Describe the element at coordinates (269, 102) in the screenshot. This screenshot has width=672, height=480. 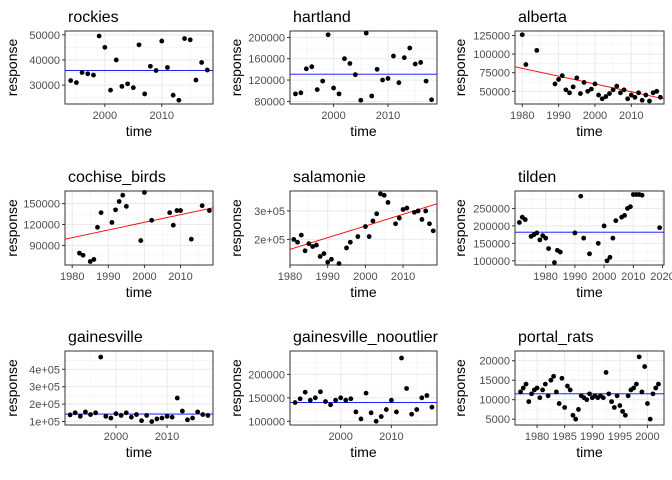
I see `y-tick-label: 80000` at that location.